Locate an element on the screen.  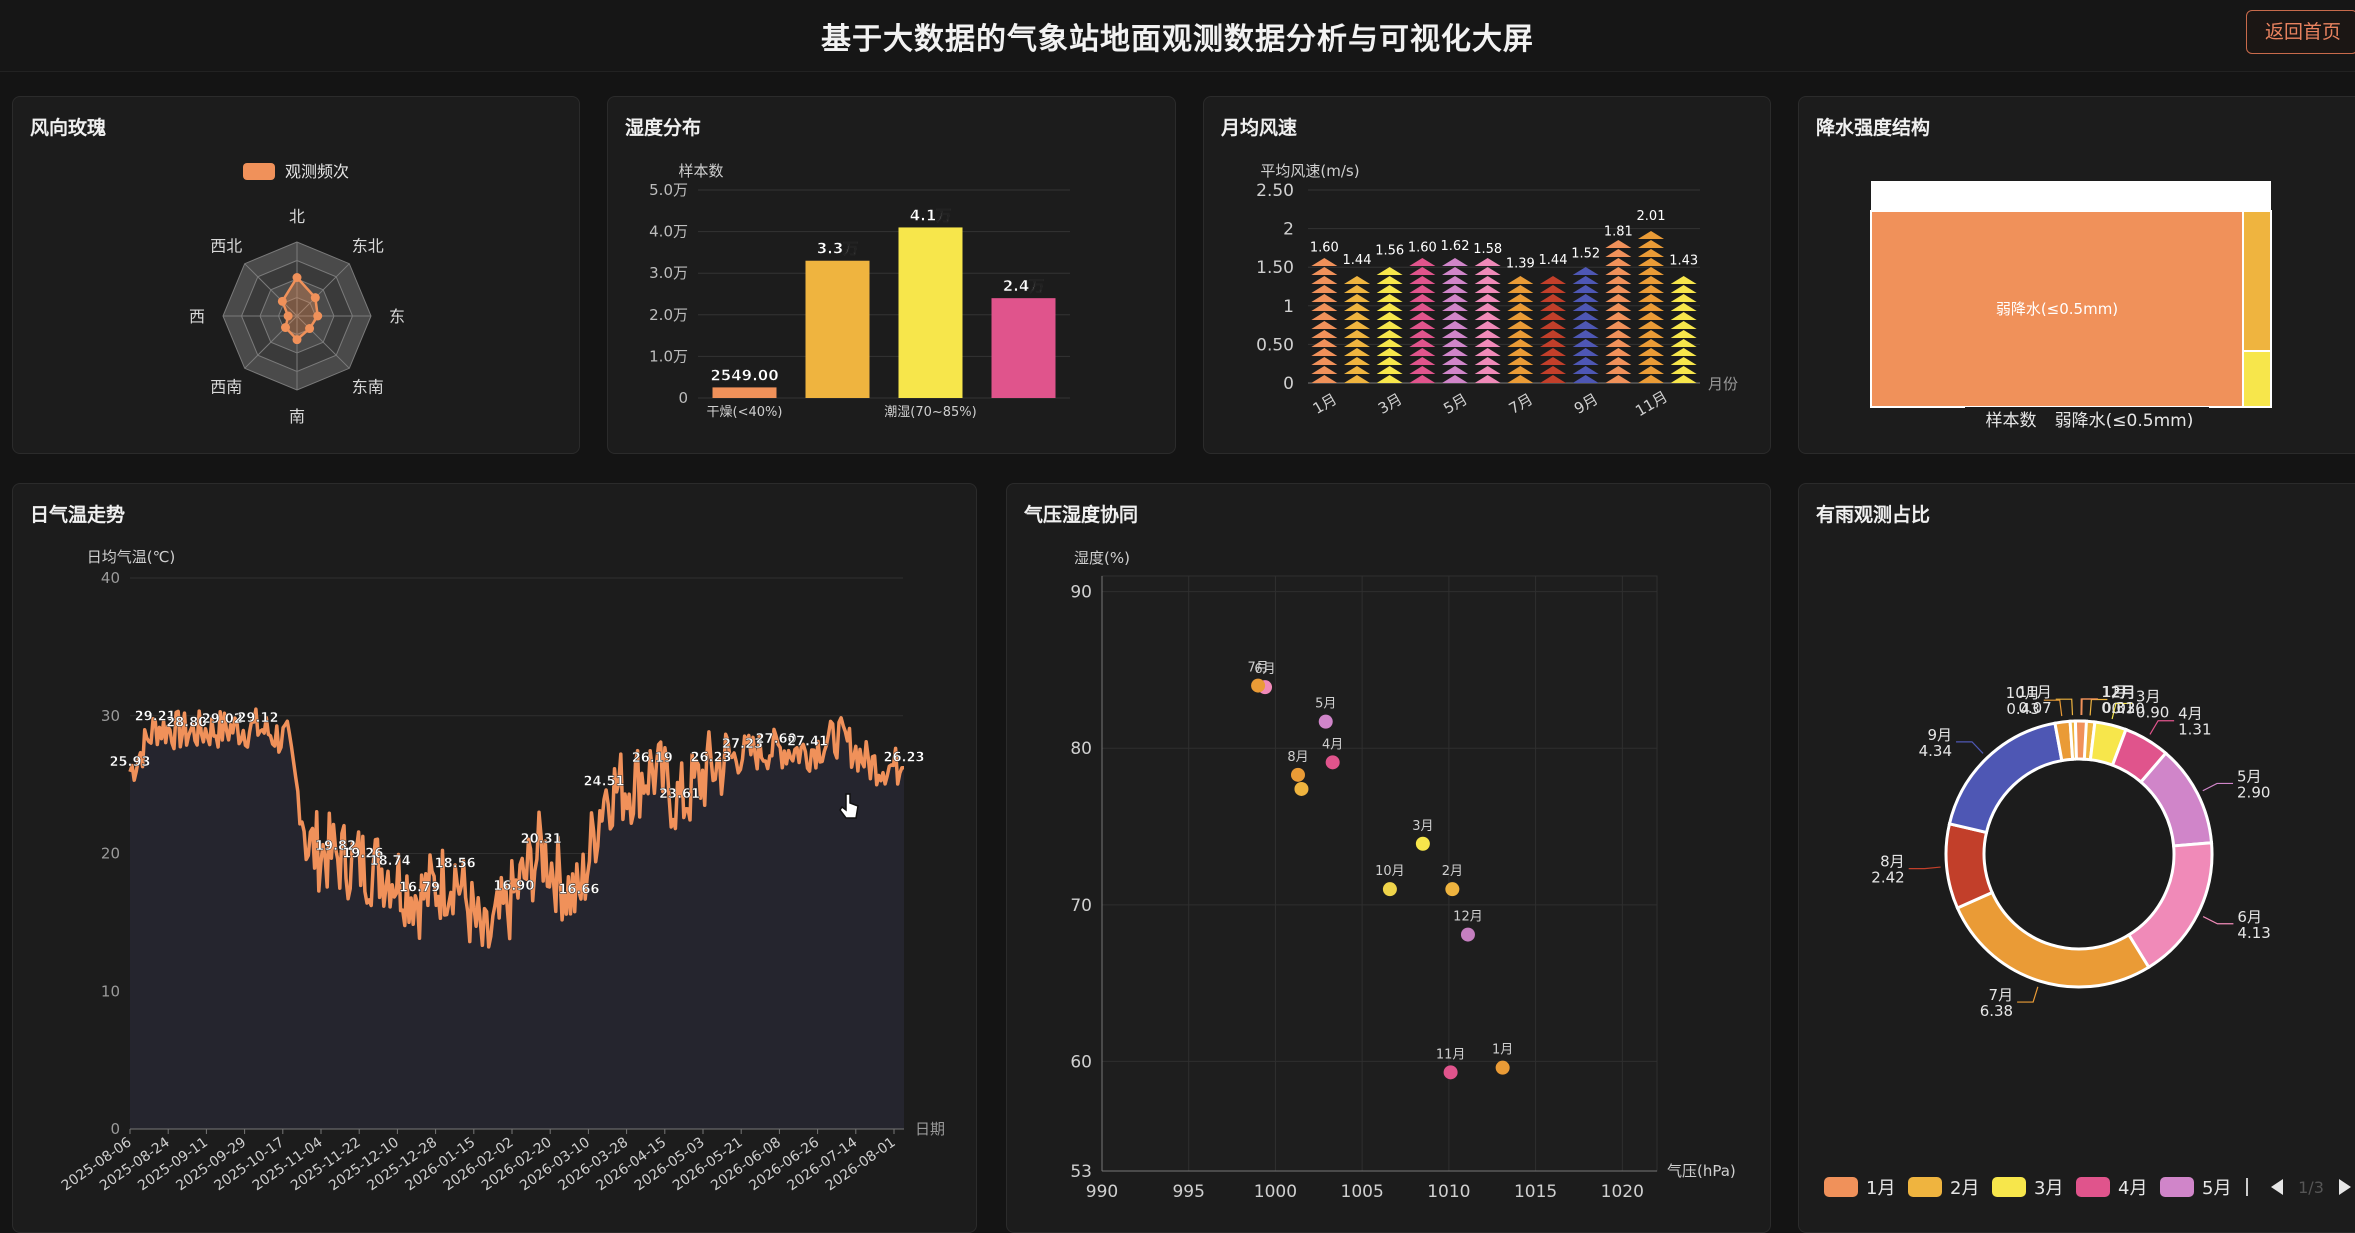
legend-label: 2月 is located at coordinates (1964, 1188).